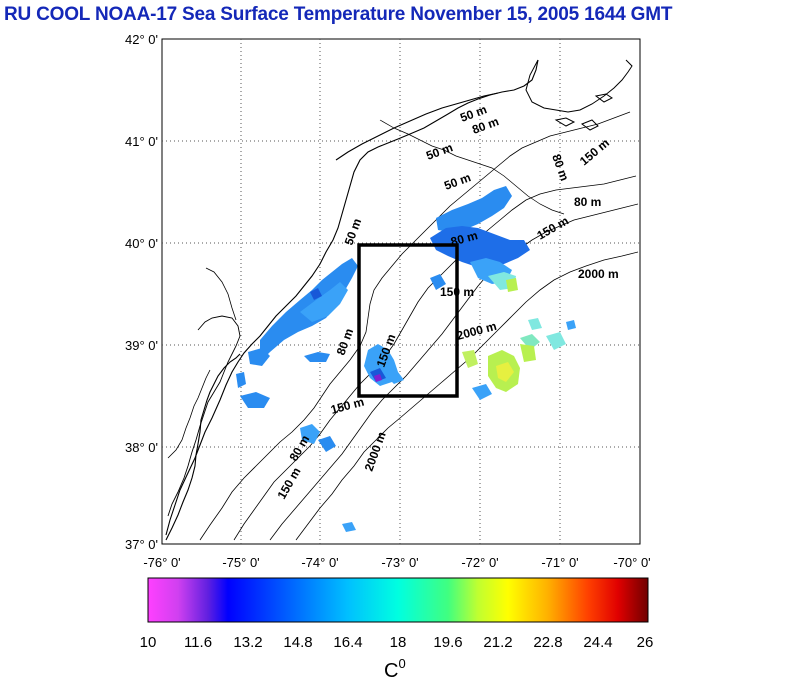 This screenshot has height=680, width=798. I want to click on colorbar, so click(398, 600).